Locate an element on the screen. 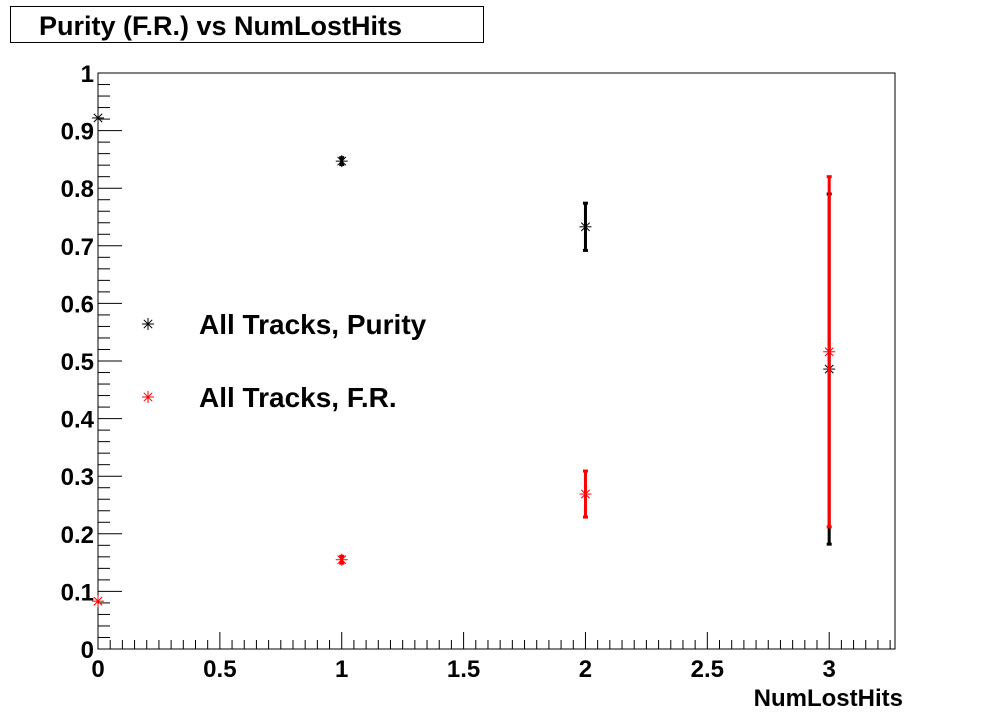  y-tick-label: 0 is located at coordinates (87, 650).